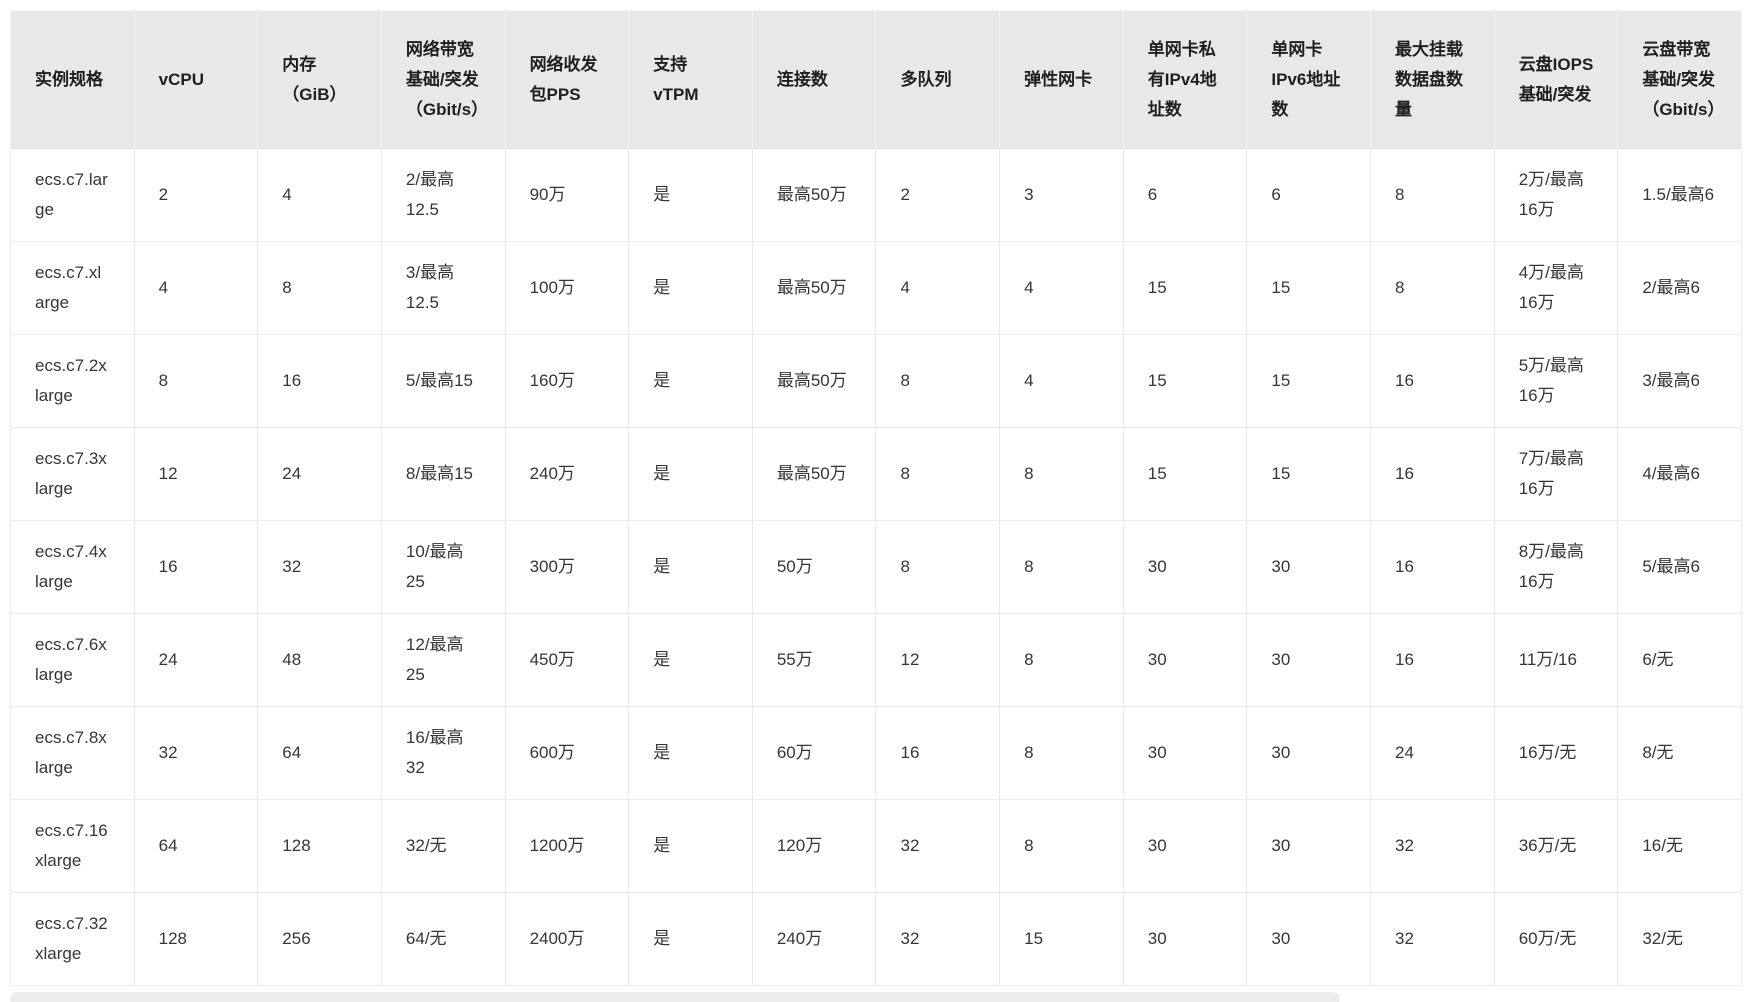  I want to click on cell: 48, so click(319, 660).